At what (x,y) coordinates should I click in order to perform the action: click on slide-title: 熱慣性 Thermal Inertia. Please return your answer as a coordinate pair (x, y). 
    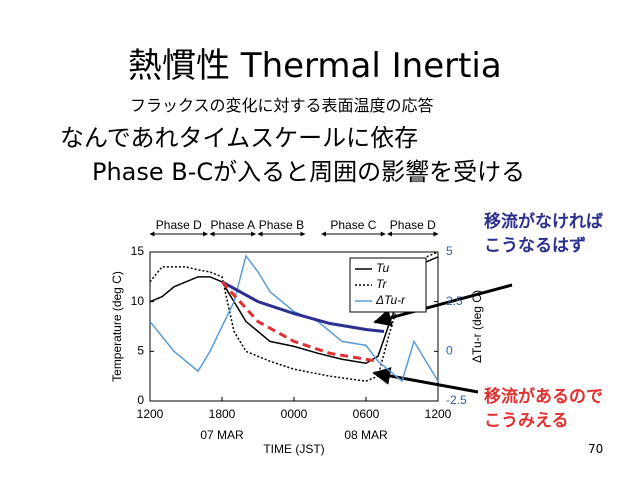
    Looking at the image, I should click on (315, 66).